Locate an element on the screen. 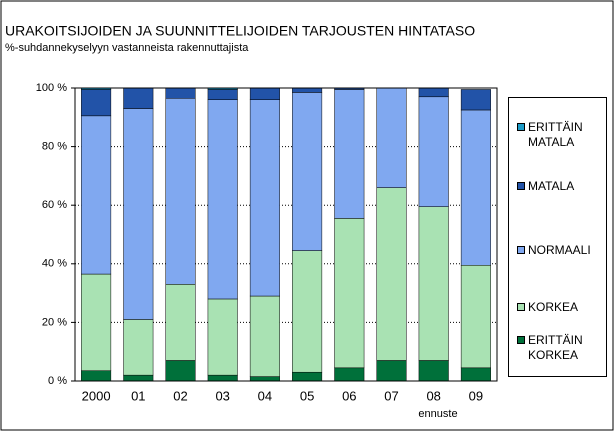 The image size is (615, 432). x-tick-label: 09 is located at coordinates (476, 395).